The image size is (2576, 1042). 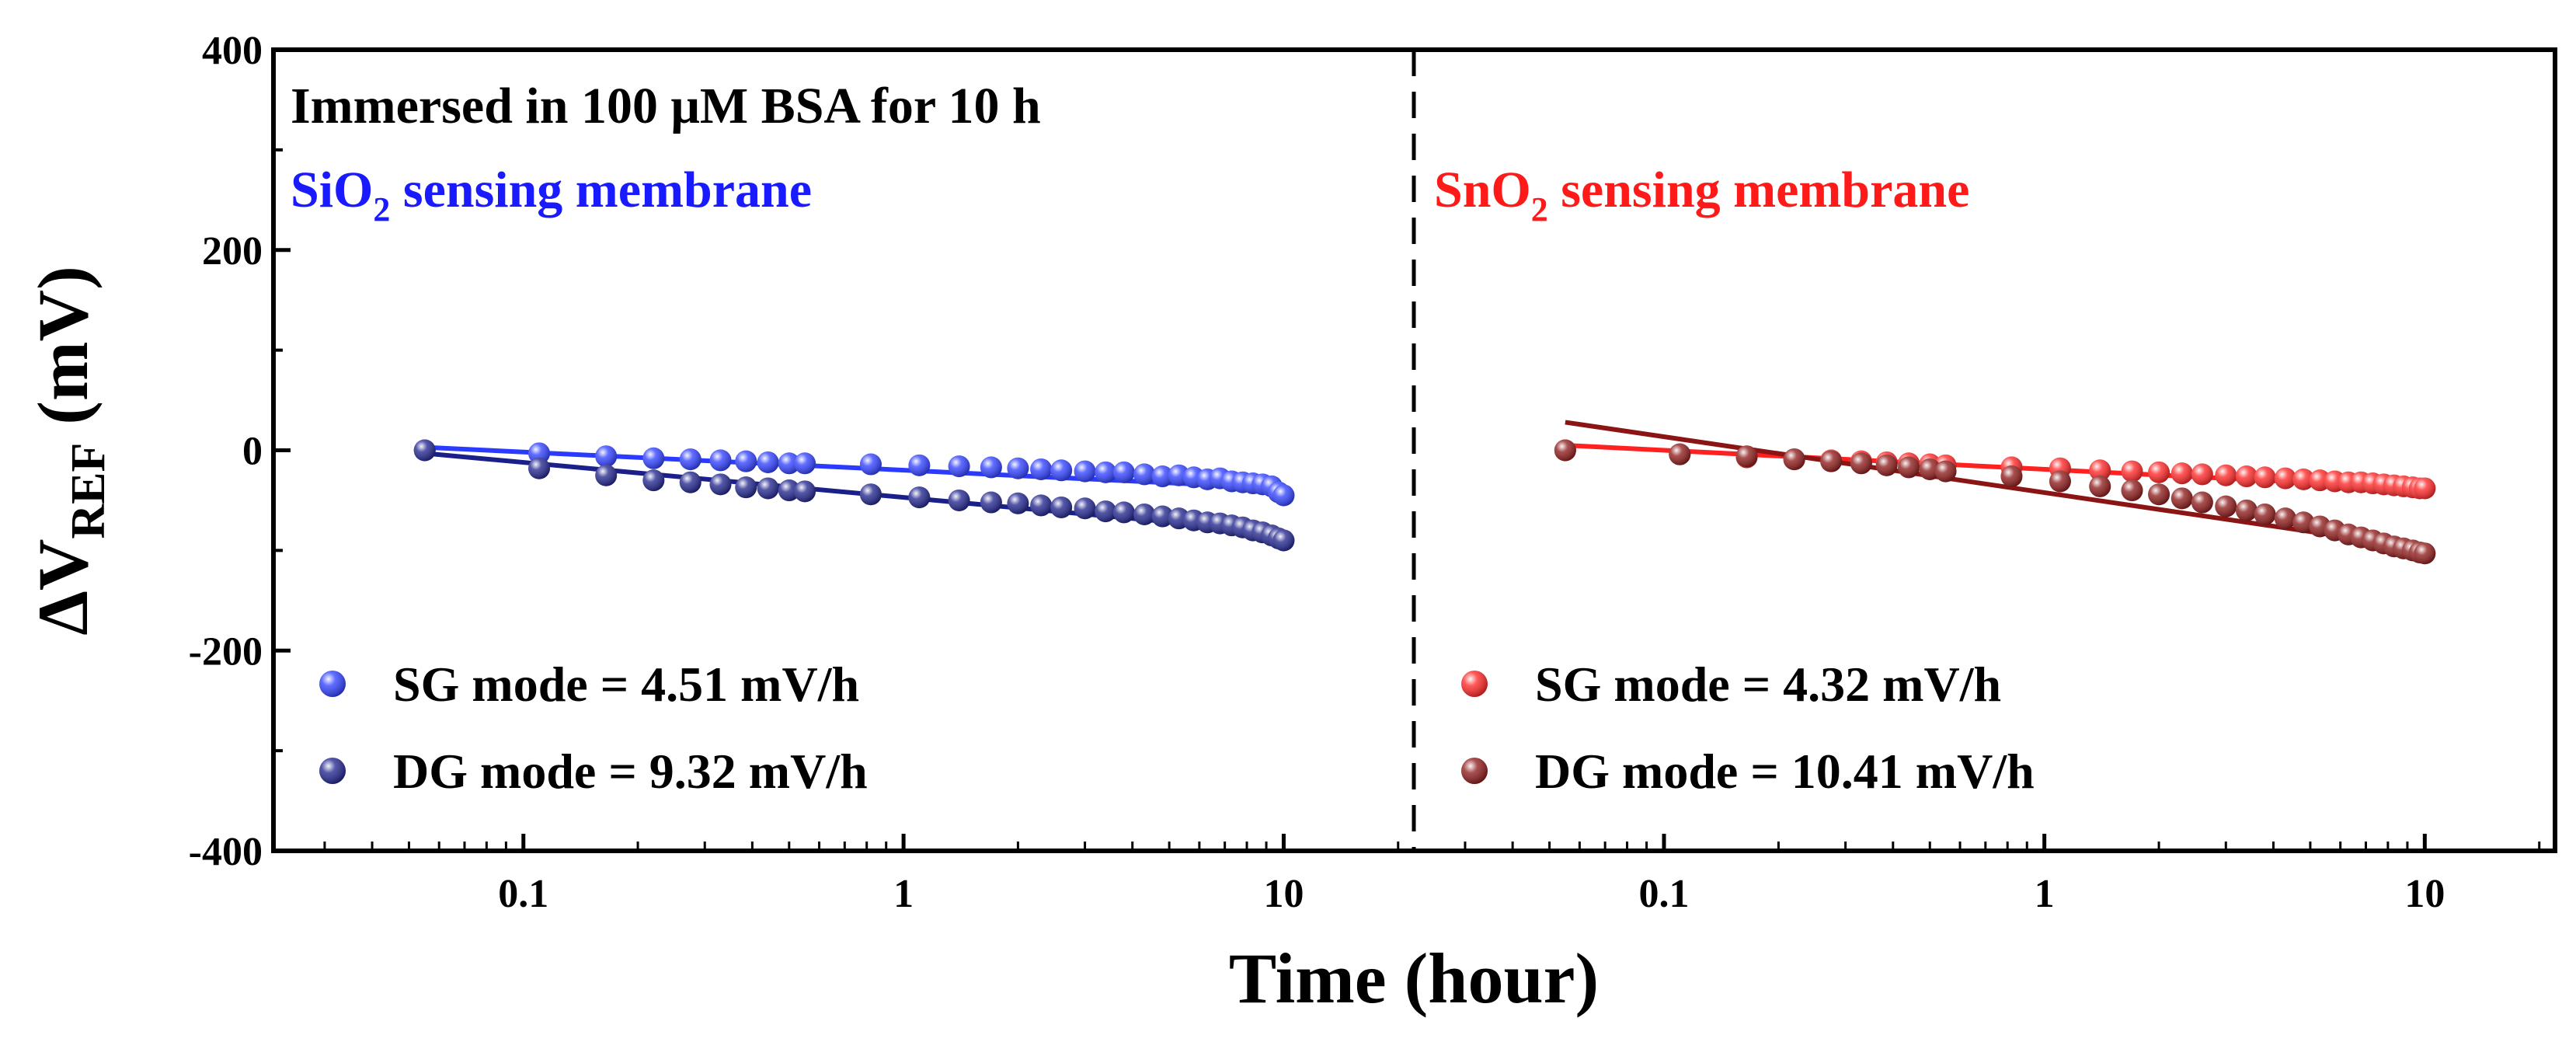 What do you see at coordinates (666, 106) in the screenshot?
I see `annotation-immersion: Immersed in 100 μM BSA for 10 h` at bounding box center [666, 106].